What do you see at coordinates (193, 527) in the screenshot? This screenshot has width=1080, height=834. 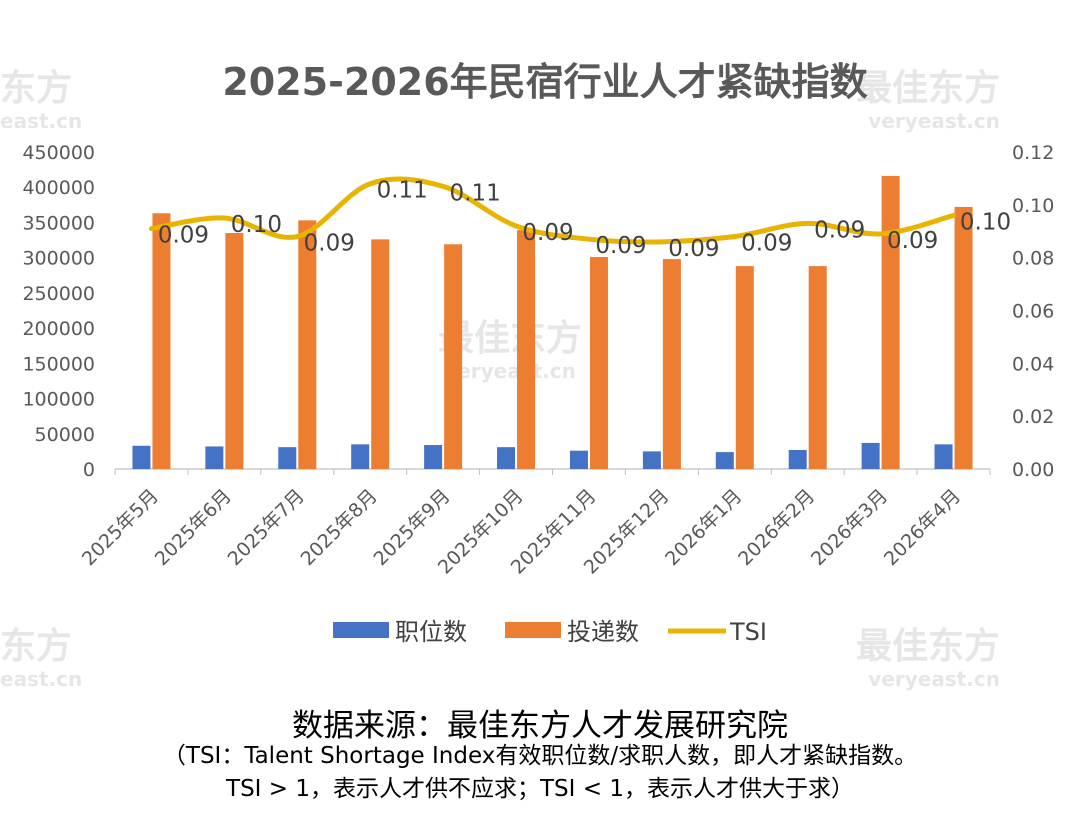 I see `x-tick-label: 2025年6月` at bounding box center [193, 527].